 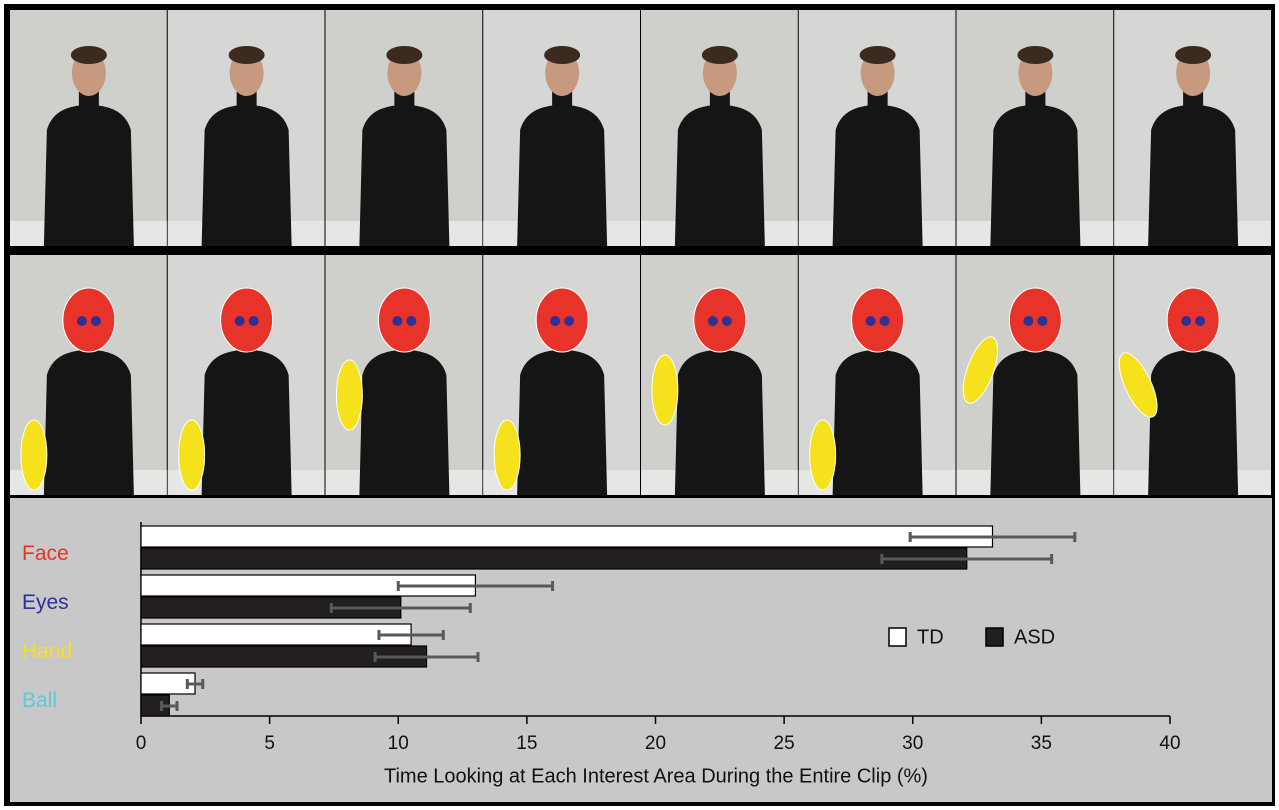 I want to click on x-tick-label: 10, so click(x=398, y=743).